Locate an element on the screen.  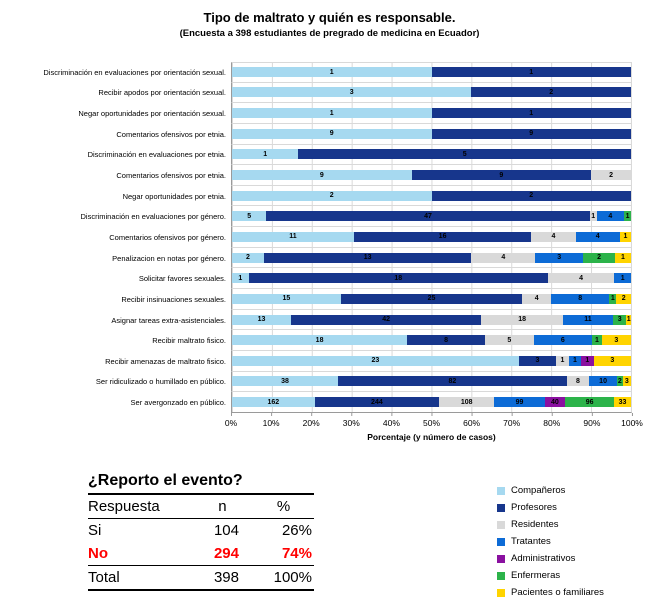
bar-segment: 18 is located at coordinates (522, 319).